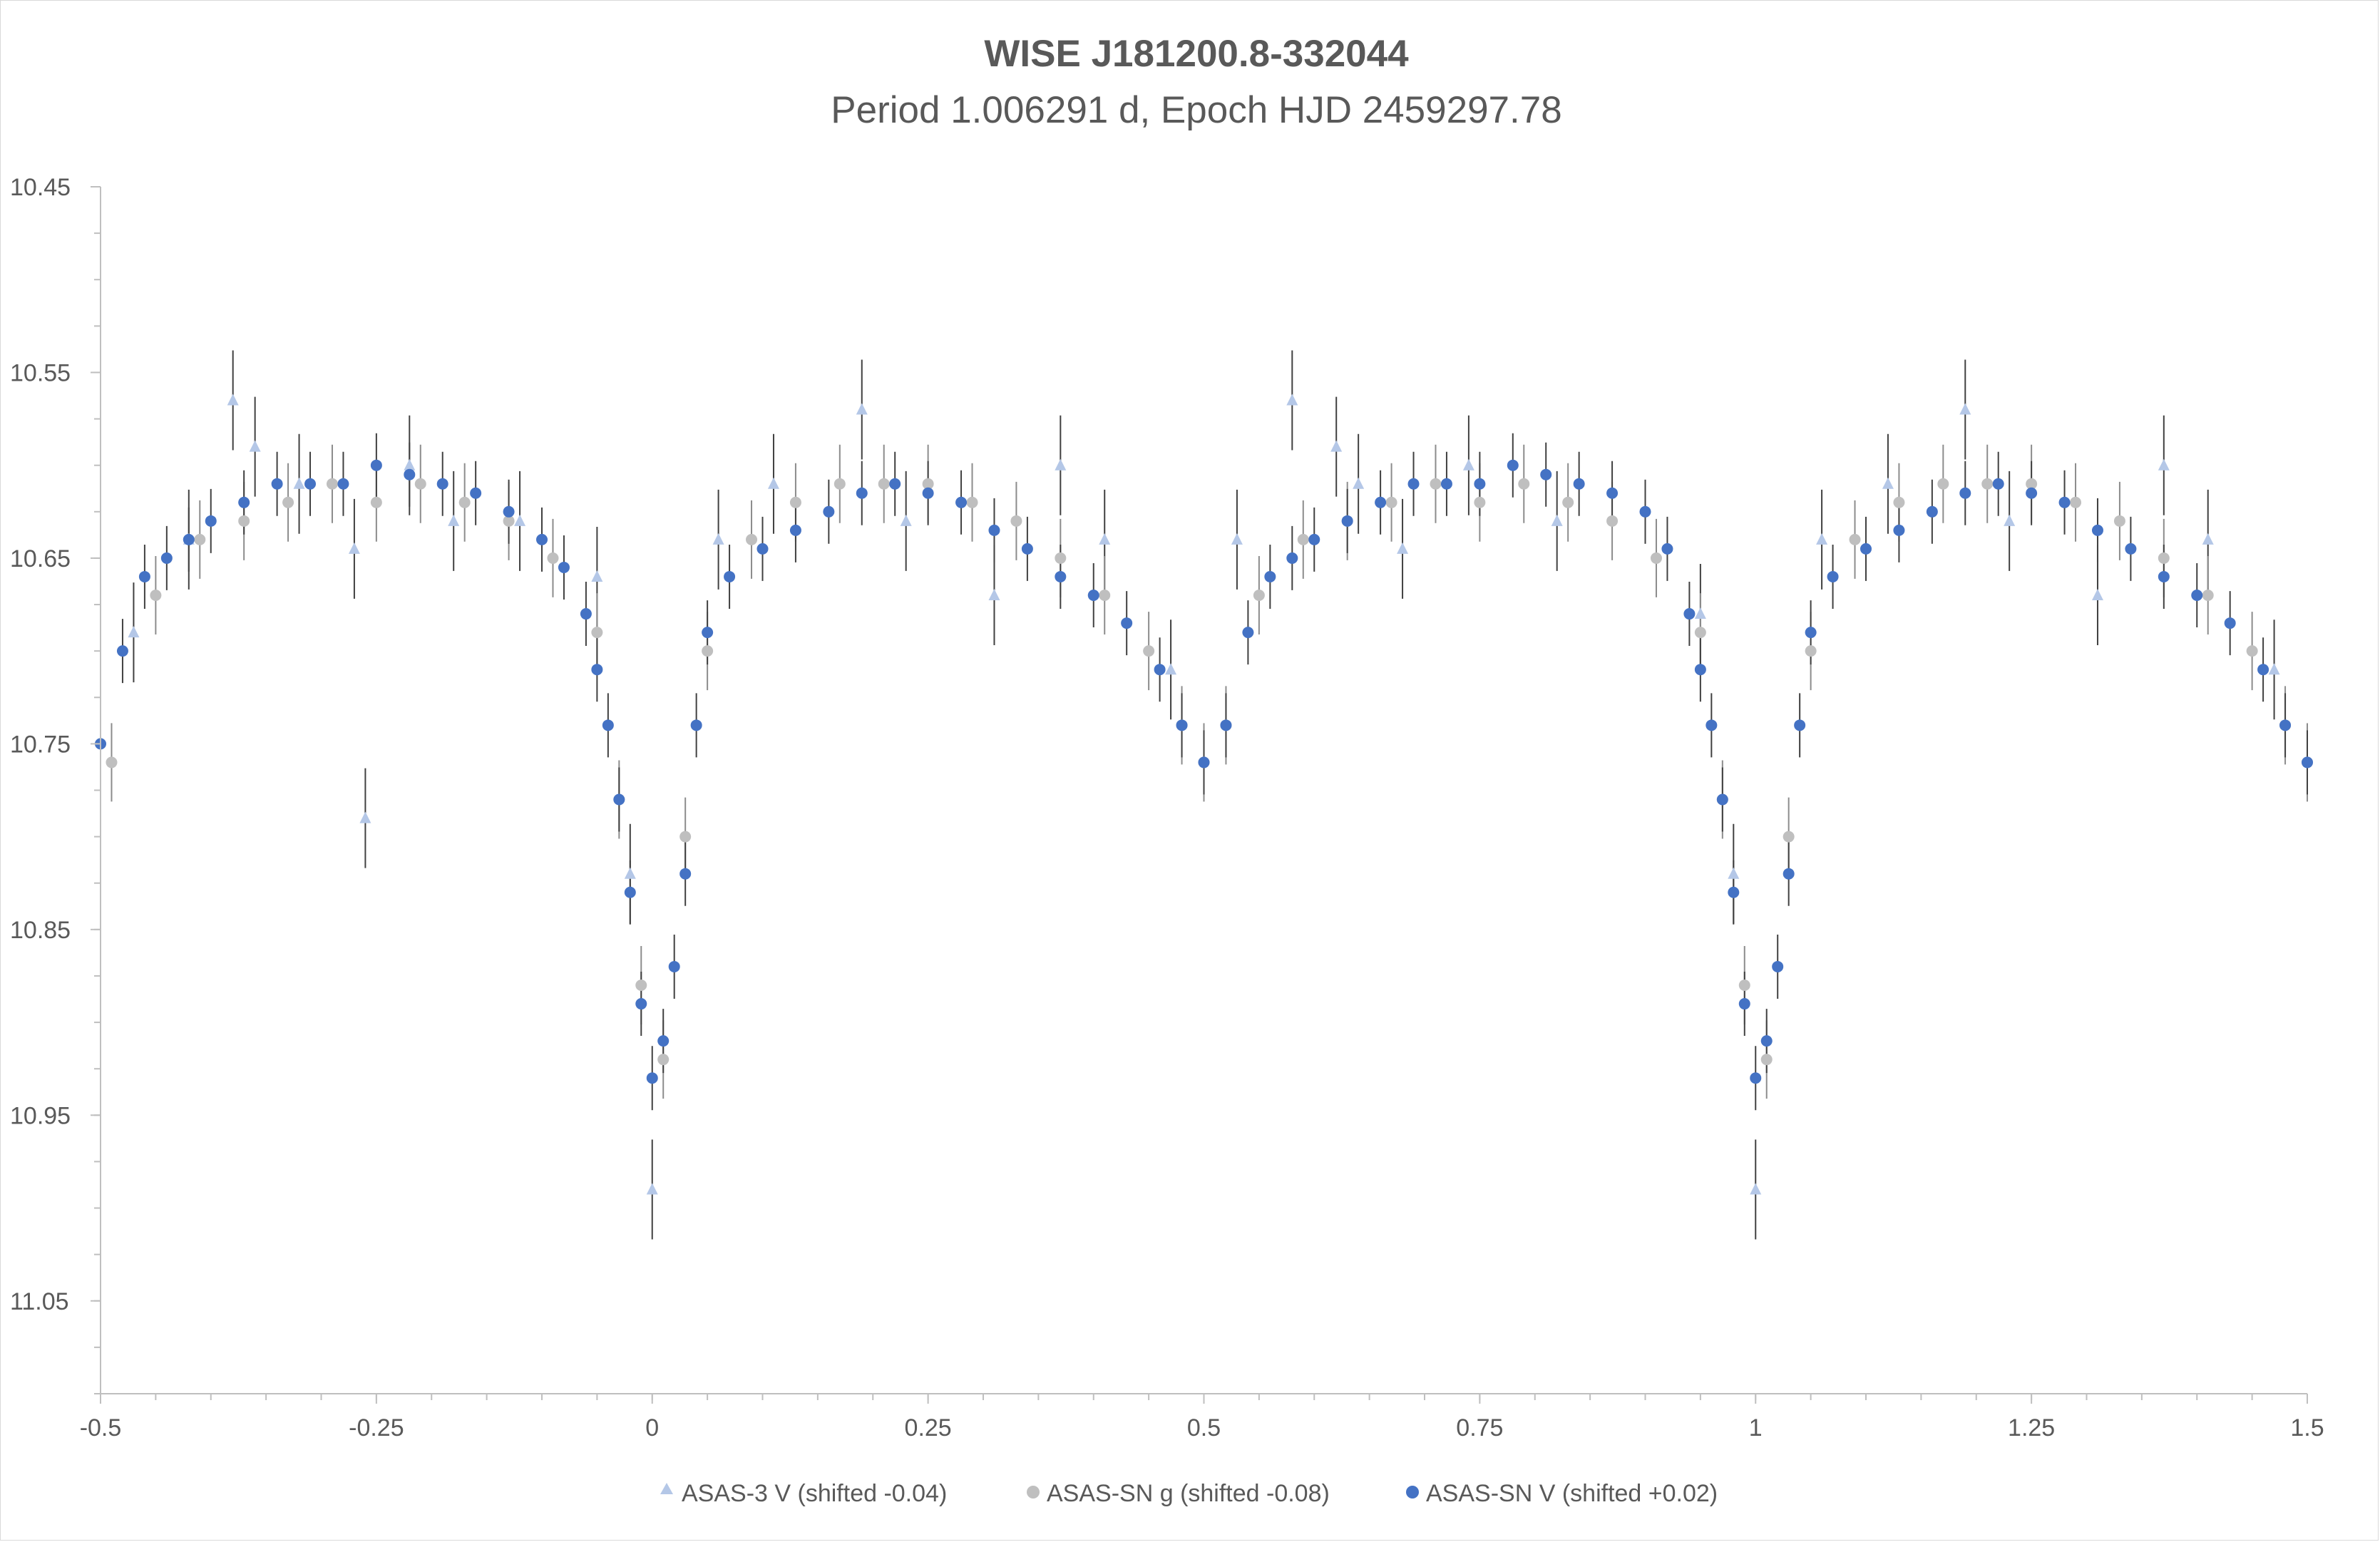 The image size is (2380, 1542). I want to click on y-tick-label: 10.85, so click(40, 930).